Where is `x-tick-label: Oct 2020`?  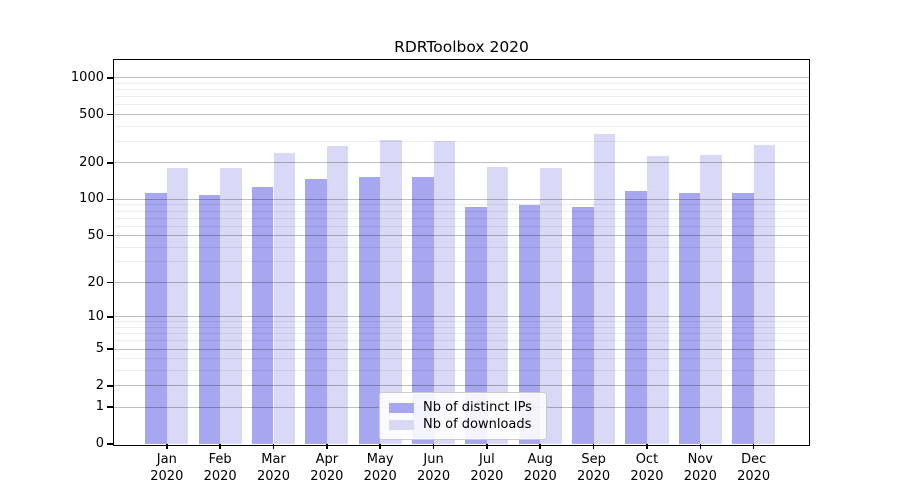 x-tick-label: Oct 2020 is located at coordinates (647, 468).